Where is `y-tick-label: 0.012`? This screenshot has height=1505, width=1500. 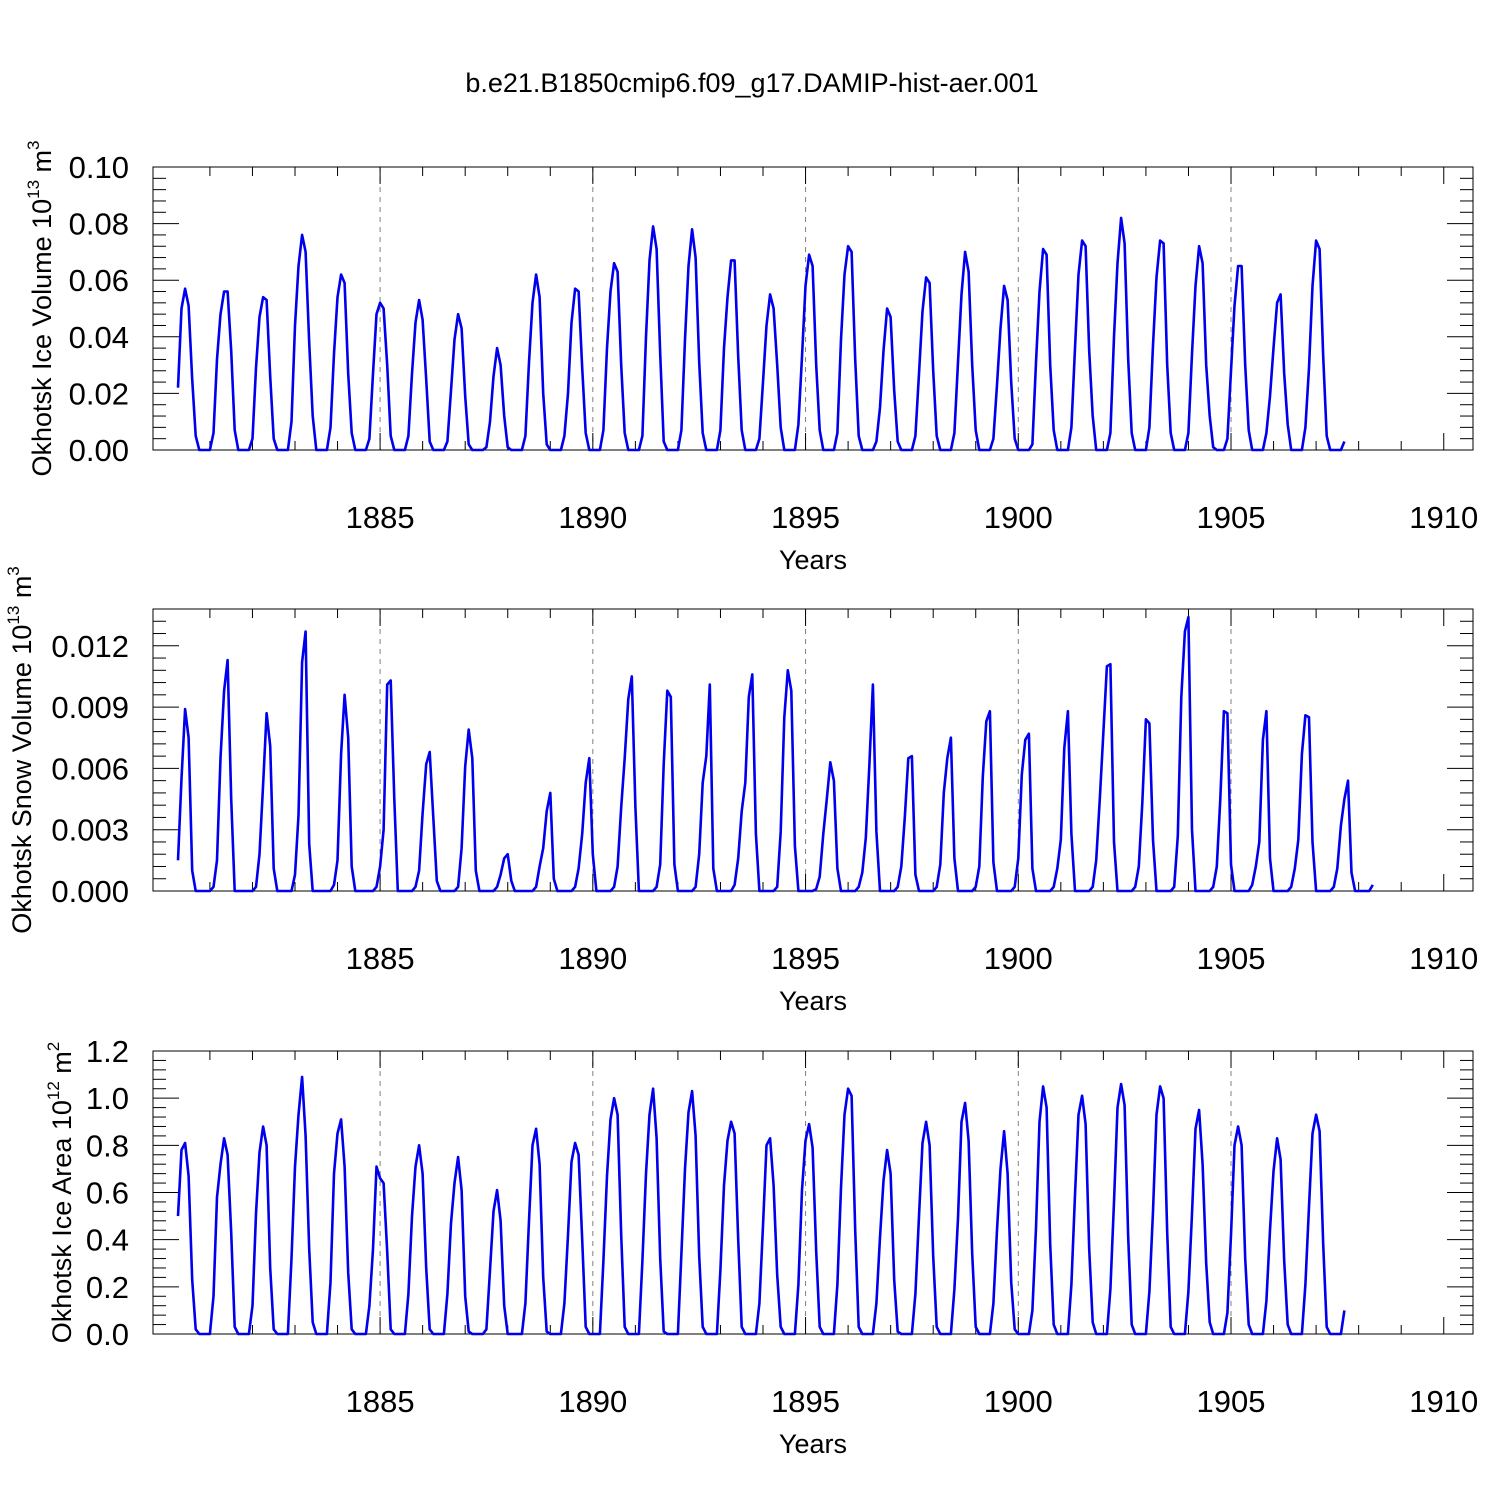
y-tick-label: 0.012 is located at coordinates (90, 646).